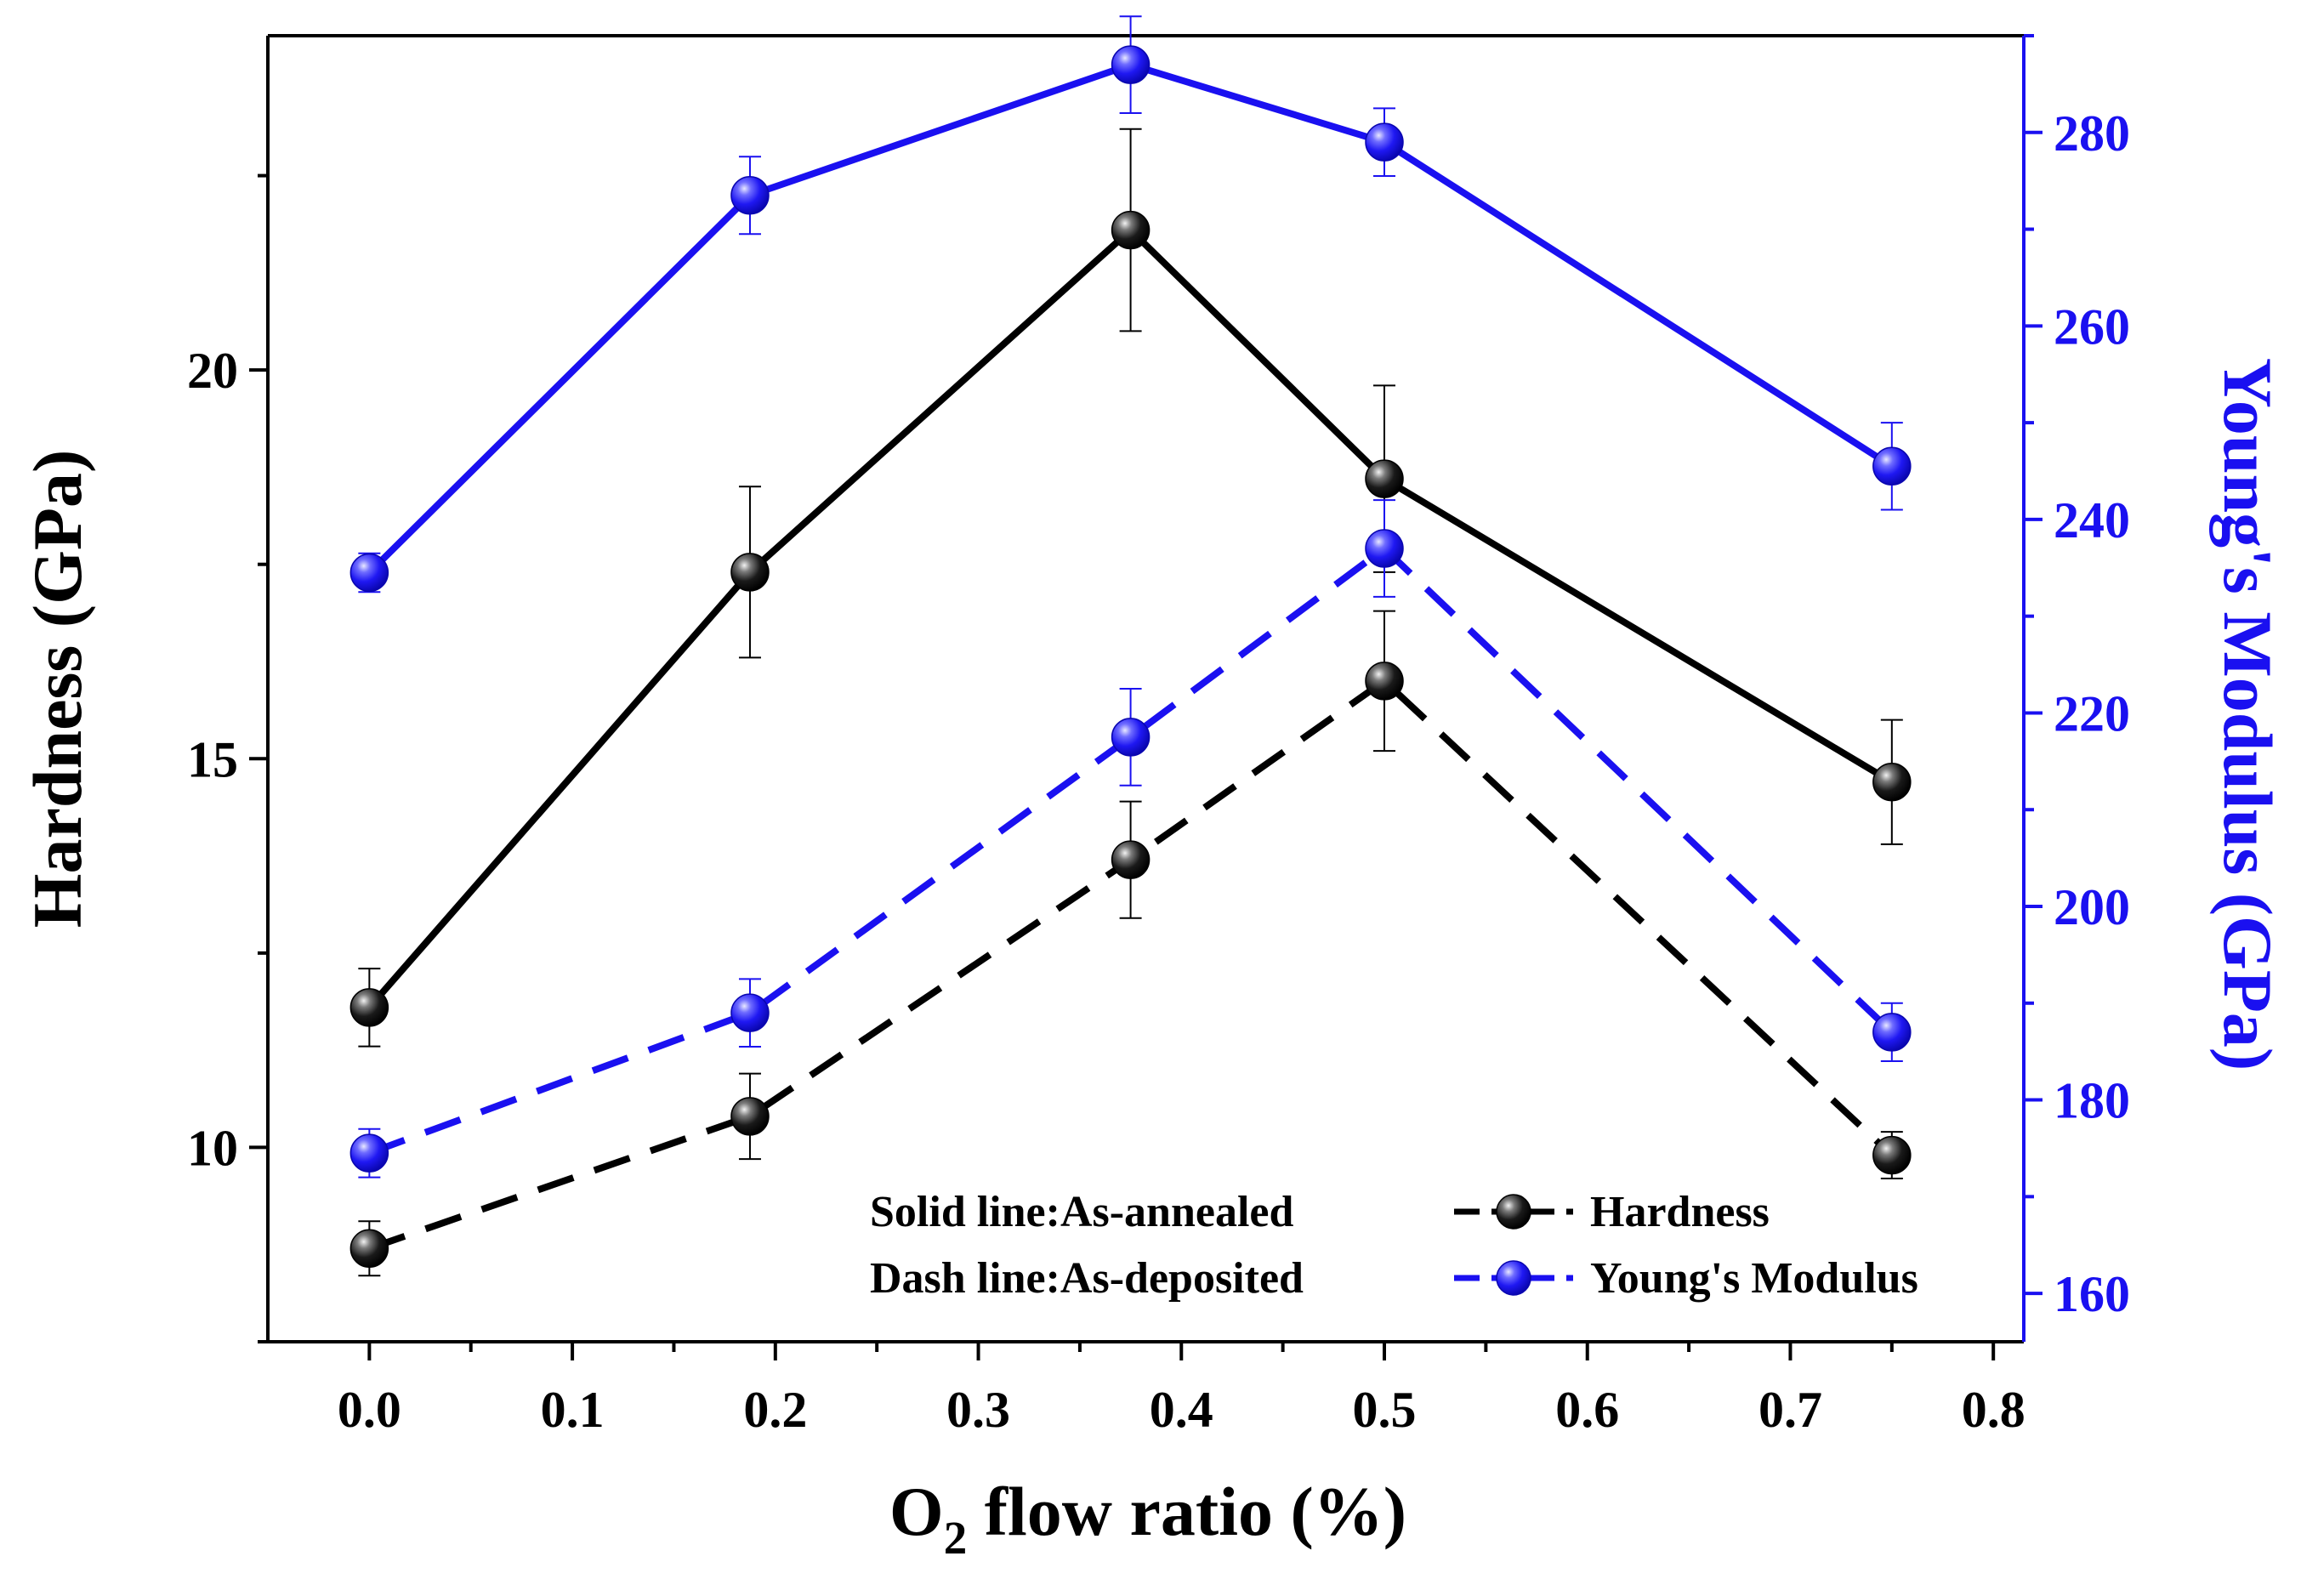 The width and height of the screenshot is (2301, 1596). What do you see at coordinates (1993, 1410) in the screenshot?
I see `x-tick-label: 0.8` at bounding box center [1993, 1410].